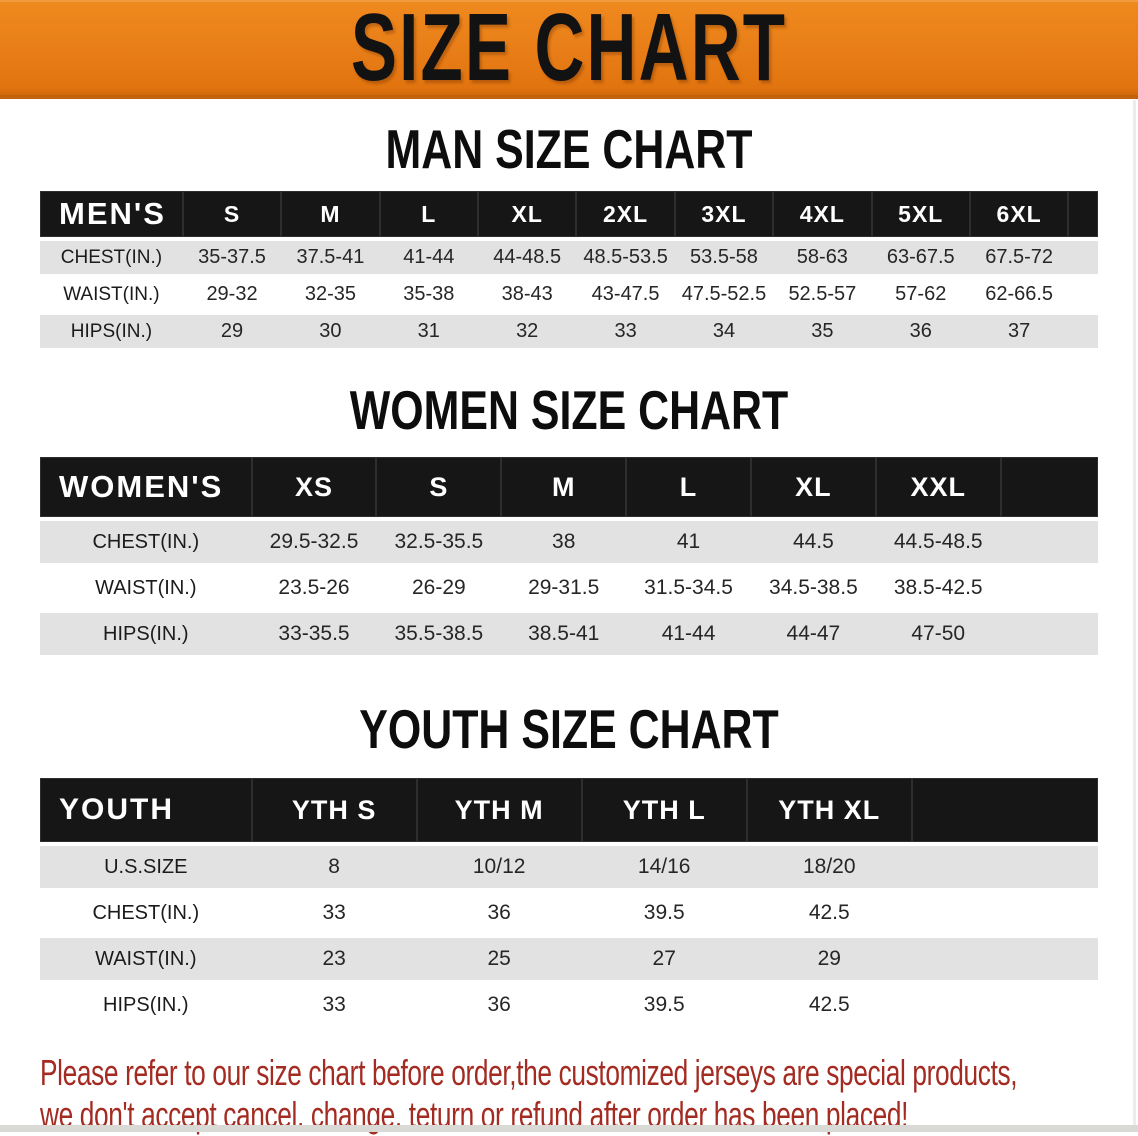 The height and width of the screenshot is (1136, 1138). What do you see at coordinates (688, 634) in the screenshot?
I see `size-value-cell: 41-44` at bounding box center [688, 634].